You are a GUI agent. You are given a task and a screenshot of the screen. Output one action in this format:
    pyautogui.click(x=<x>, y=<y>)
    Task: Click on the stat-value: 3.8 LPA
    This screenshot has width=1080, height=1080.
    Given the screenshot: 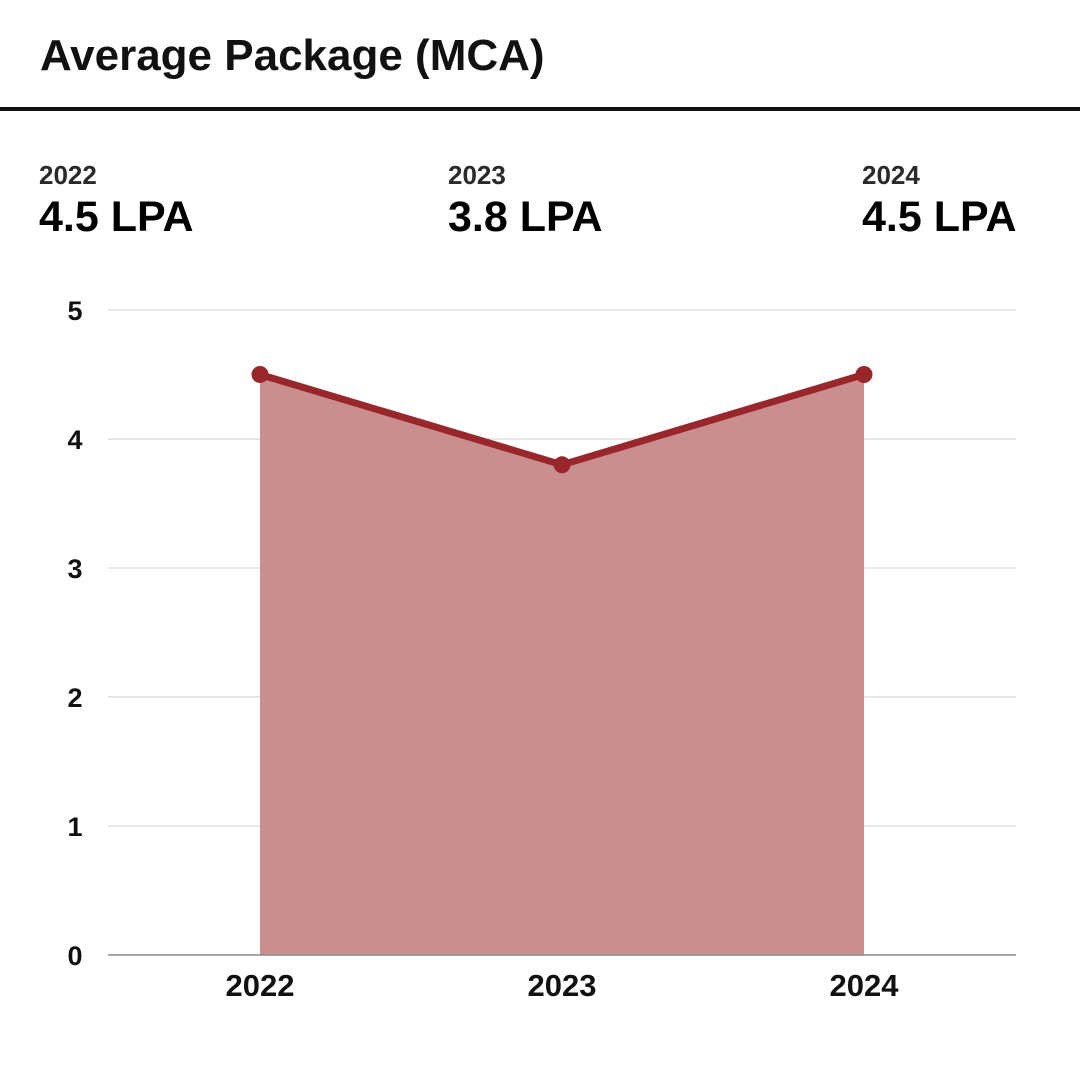 What is the action you would take?
    pyautogui.click(x=525, y=217)
    